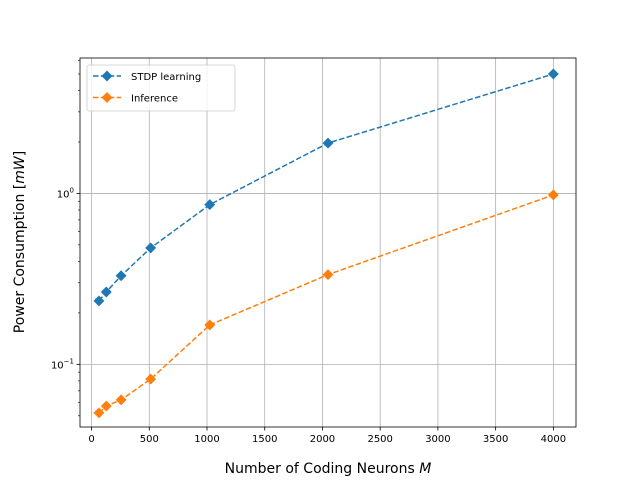 The height and width of the screenshot is (480, 640). Describe the element at coordinates (328, 469) in the screenshot. I see `x-axis-title: Number of Coding Neurons M` at that location.